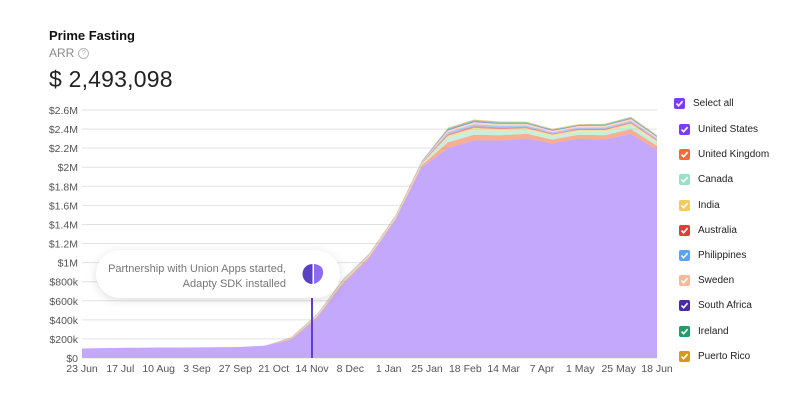 The width and height of the screenshot is (800, 420). Describe the element at coordinates (713, 103) in the screenshot. I see `legend-label: Select all` at that location.